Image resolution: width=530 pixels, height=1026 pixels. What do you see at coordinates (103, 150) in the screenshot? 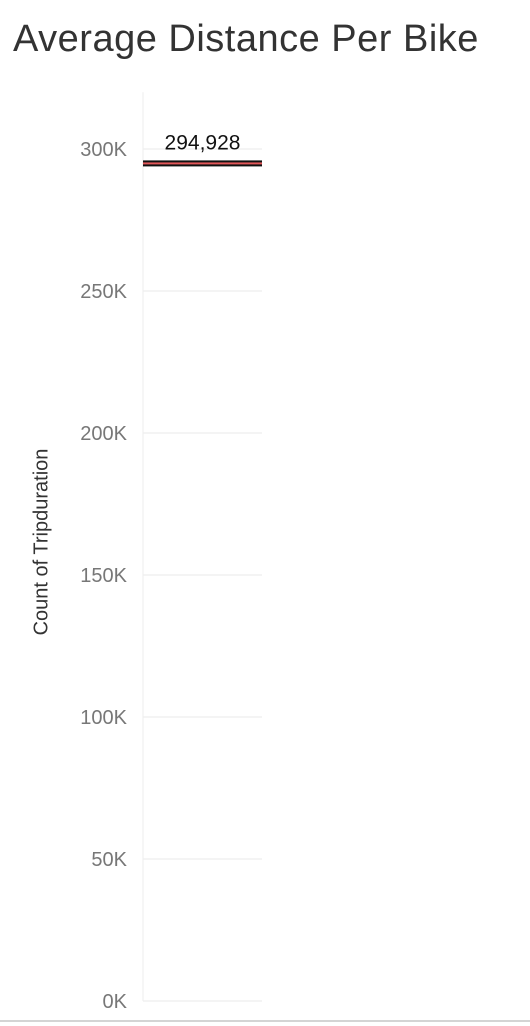
I see `y-tick-label: 300K` at bounding box center [103, 150].